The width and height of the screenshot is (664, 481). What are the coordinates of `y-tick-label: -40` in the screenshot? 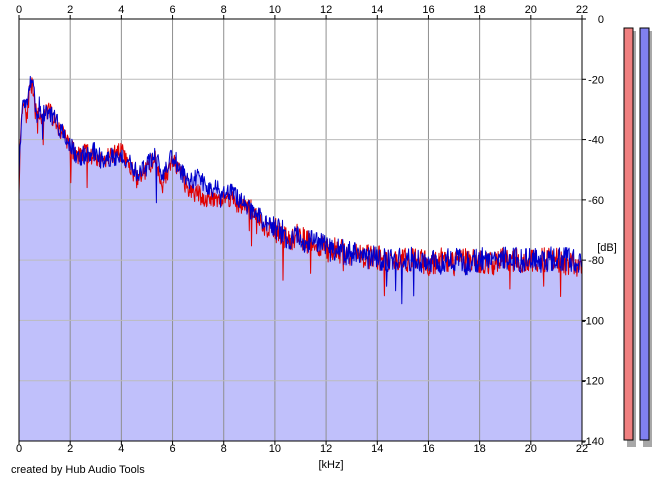 It's located at (596, 141).